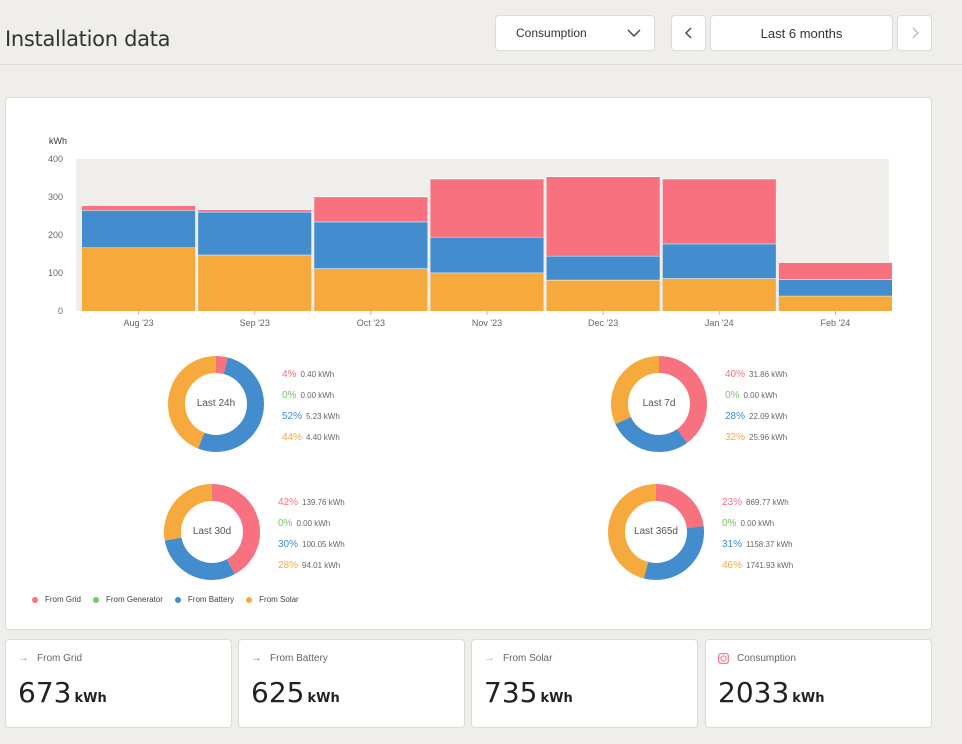 Image resolution: width=962 pixels, height=744 pixels. What do you see at coordinates (292, 416) in the screenshot?
I see `breakdown-percent: 52%` at bounding box center [292, 416].